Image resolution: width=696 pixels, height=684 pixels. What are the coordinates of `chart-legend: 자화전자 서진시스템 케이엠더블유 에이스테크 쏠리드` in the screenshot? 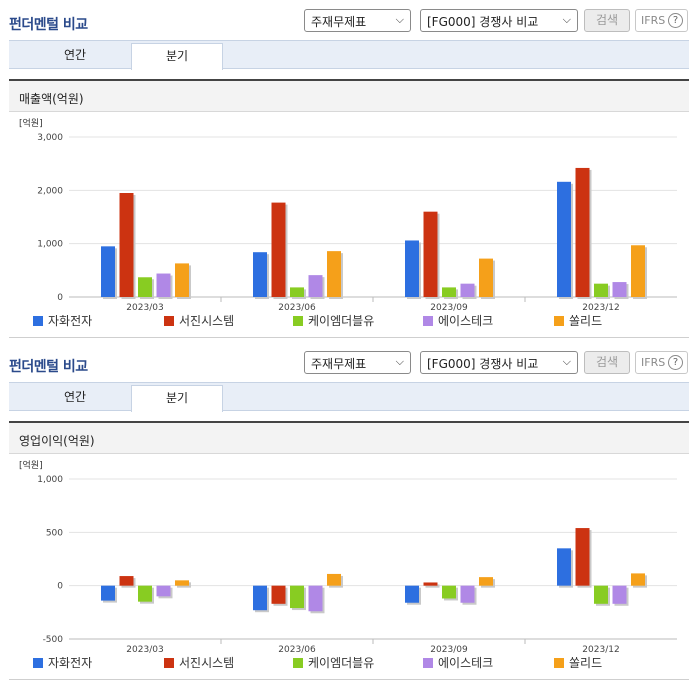 It's located at (349, 322).